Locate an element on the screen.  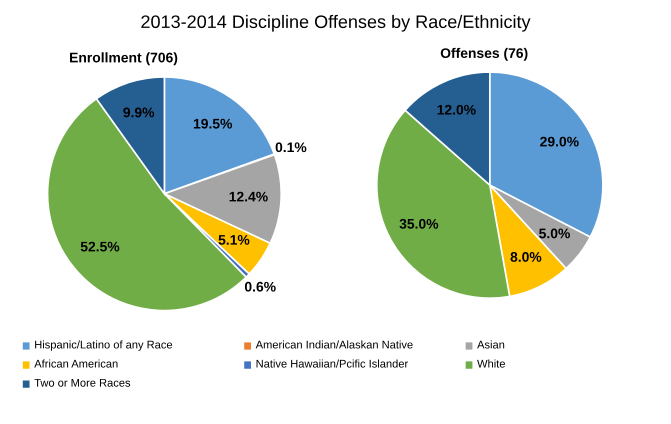
legend-label: White is located at coordinates (491, 363).